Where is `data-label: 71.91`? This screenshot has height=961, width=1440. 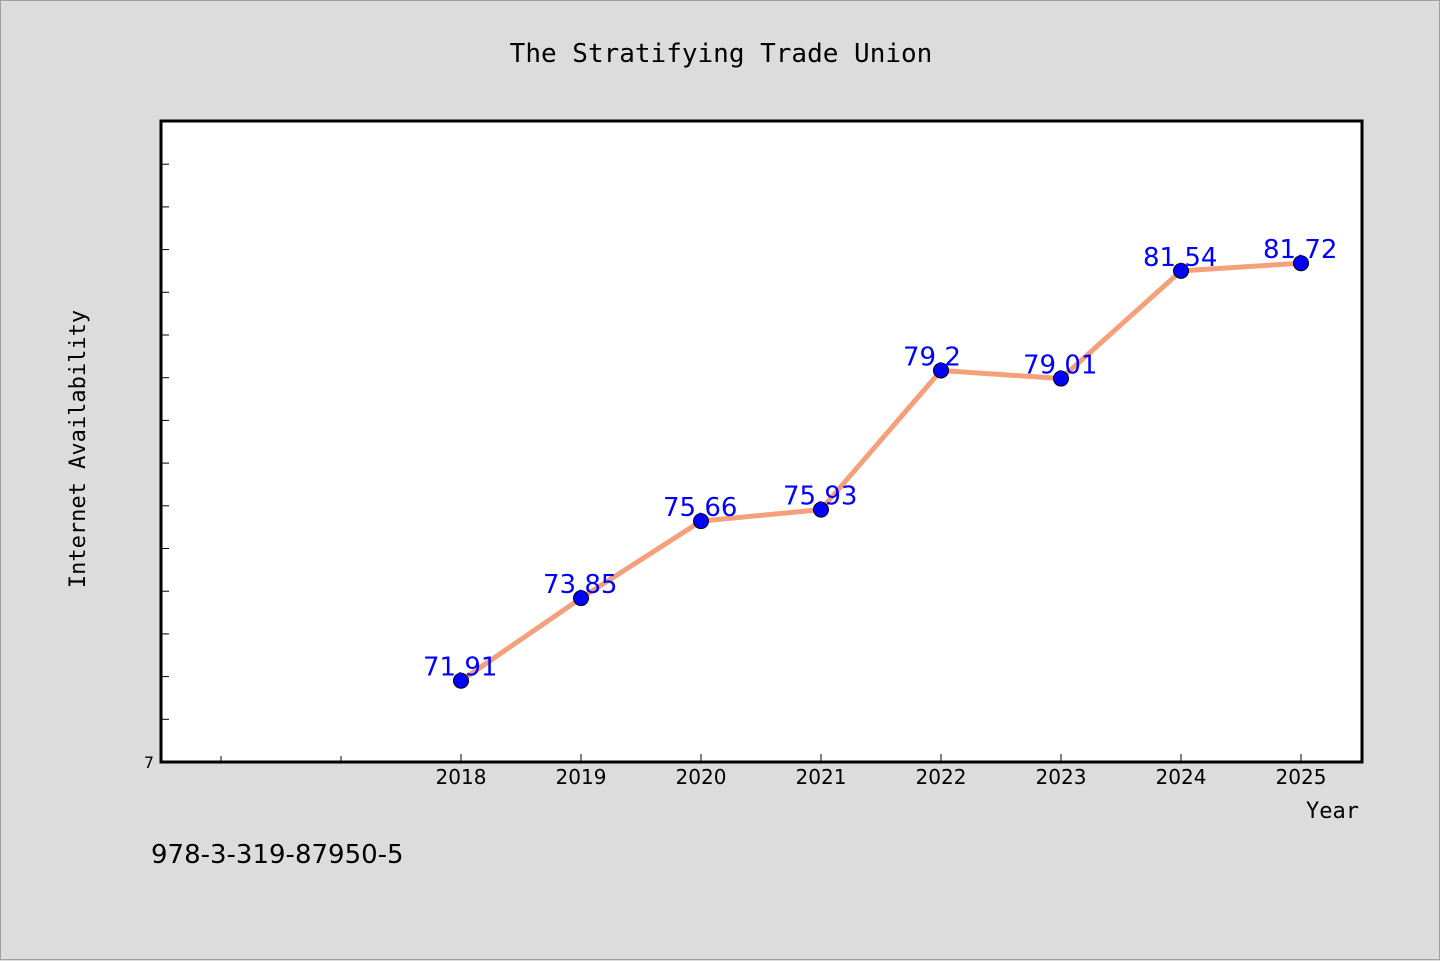
data-label: 71.91 is located at coordinates (460, 668).